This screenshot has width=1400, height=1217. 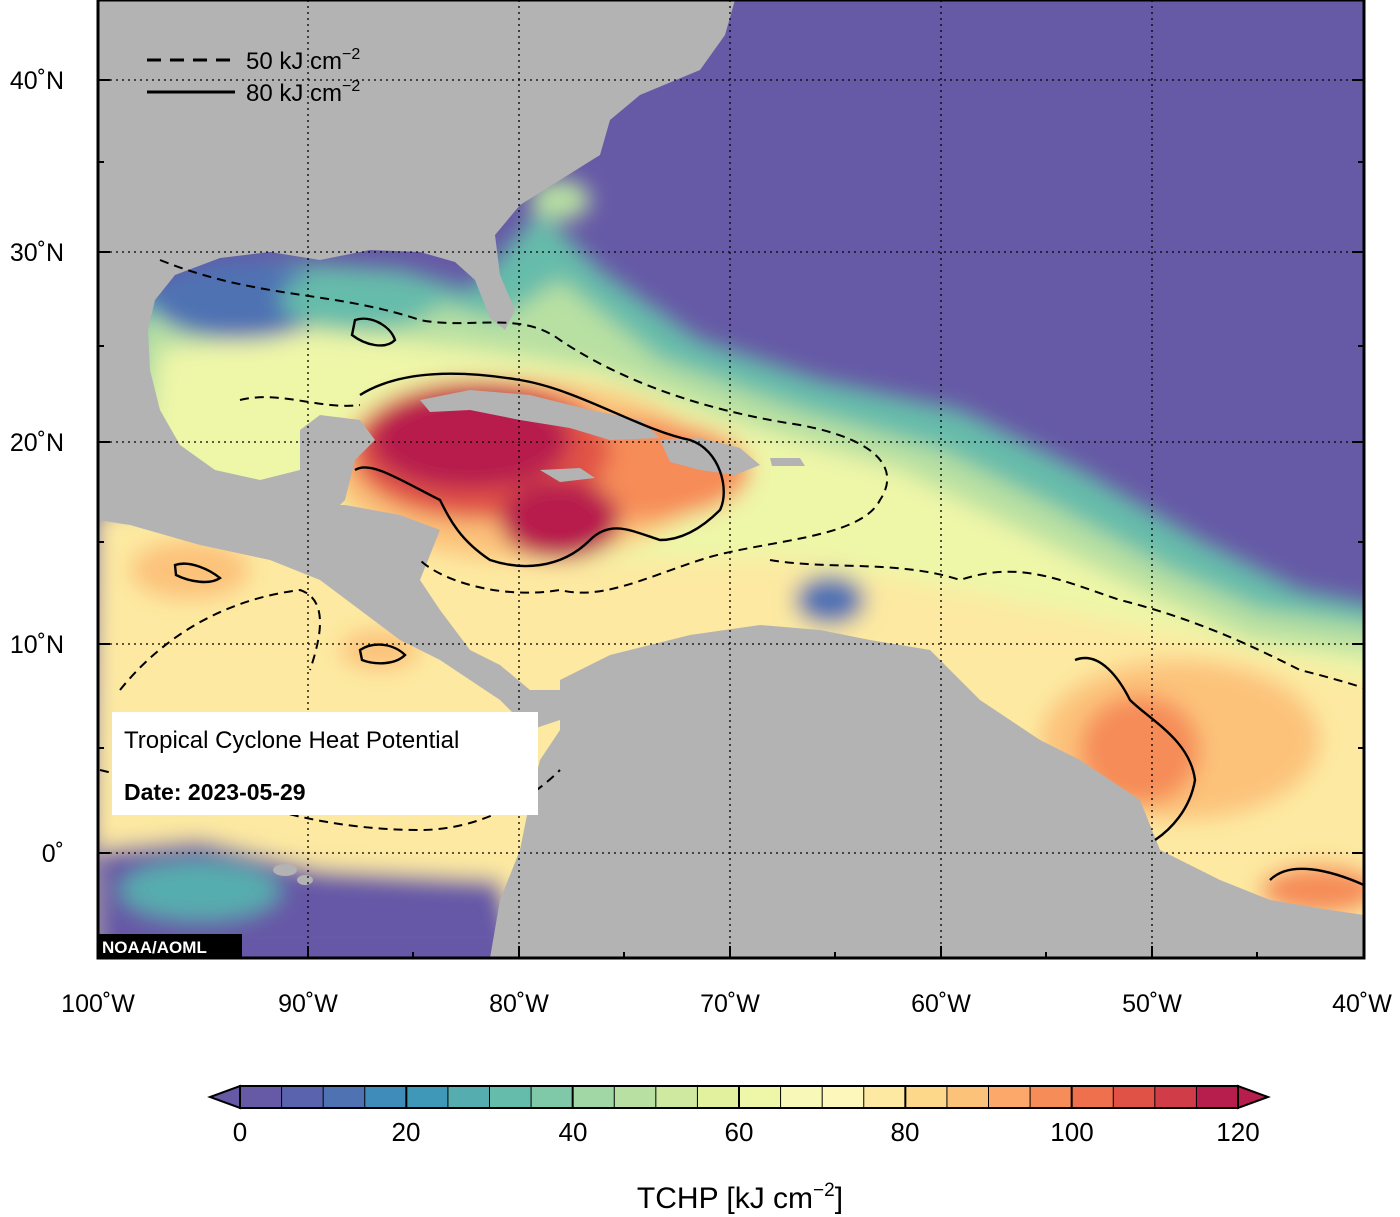 What do you see at coordinates (37, 467) in the screenshot?
I see `latitude-labels: 40˚N 30˚N 20˚N 10˚N 0˚` at bounding box center [37, 467].